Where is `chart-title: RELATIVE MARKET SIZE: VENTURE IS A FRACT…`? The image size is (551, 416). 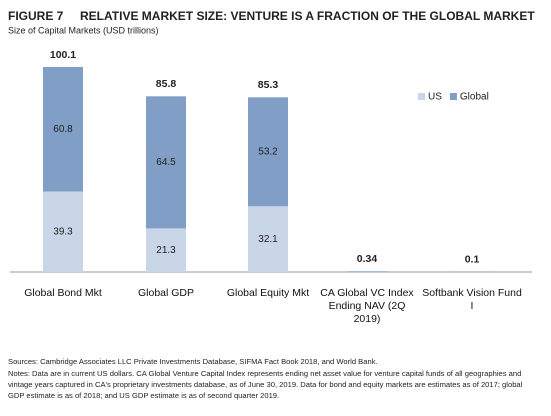 chart-title: RELATIVE MARKET SIZE: VENTURE IS A FRACT… is located at coordinates (307, 16).